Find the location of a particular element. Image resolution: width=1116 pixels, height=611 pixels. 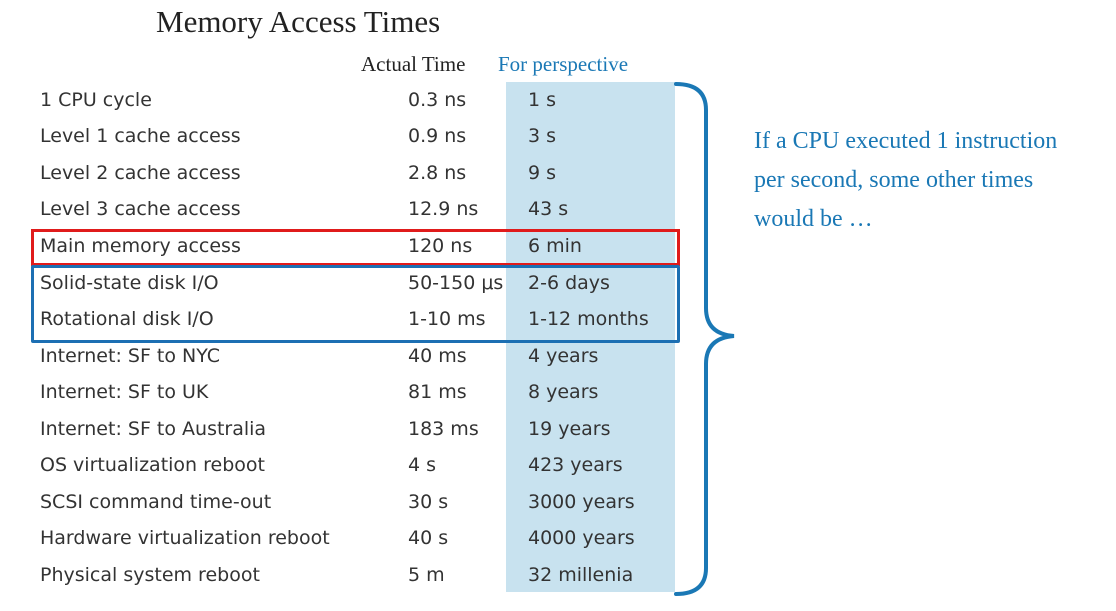

table-row: Solid-state disk I/O 50-150 μs 2-6 days is located at coordinates (350, 283).